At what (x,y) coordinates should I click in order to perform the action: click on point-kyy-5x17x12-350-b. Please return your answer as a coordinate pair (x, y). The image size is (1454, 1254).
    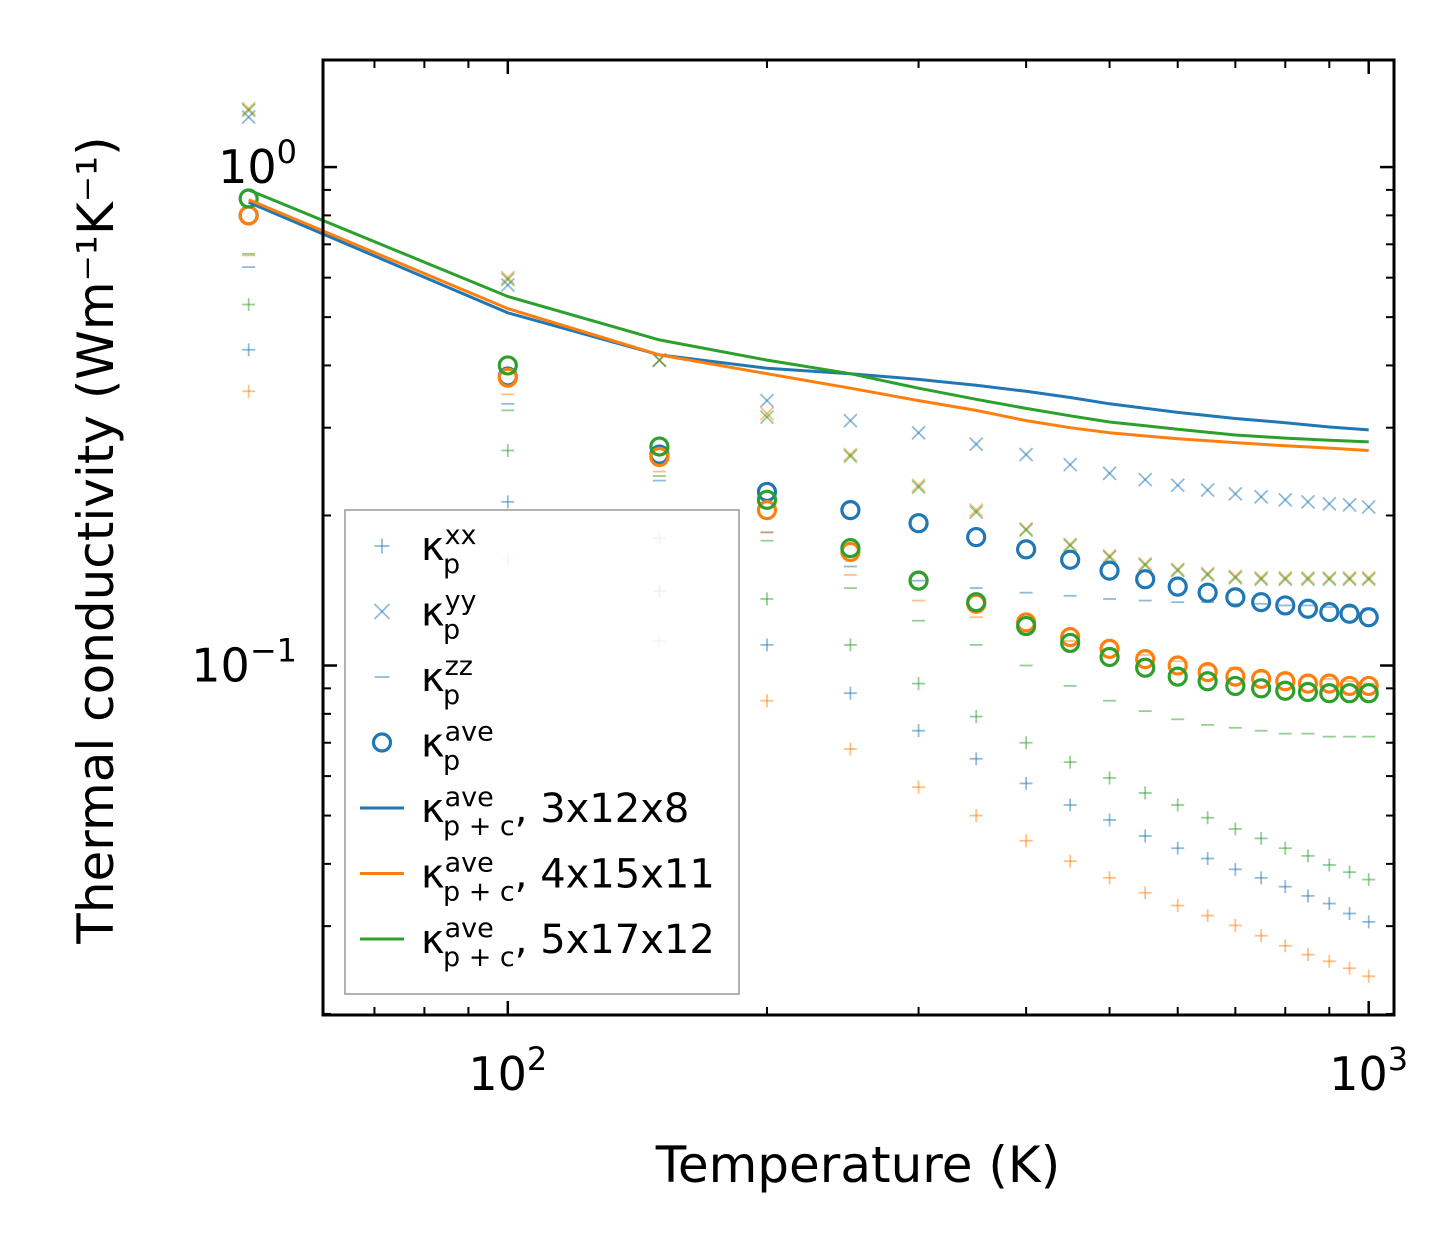
    Looking at the image, I should click on (976, 512).